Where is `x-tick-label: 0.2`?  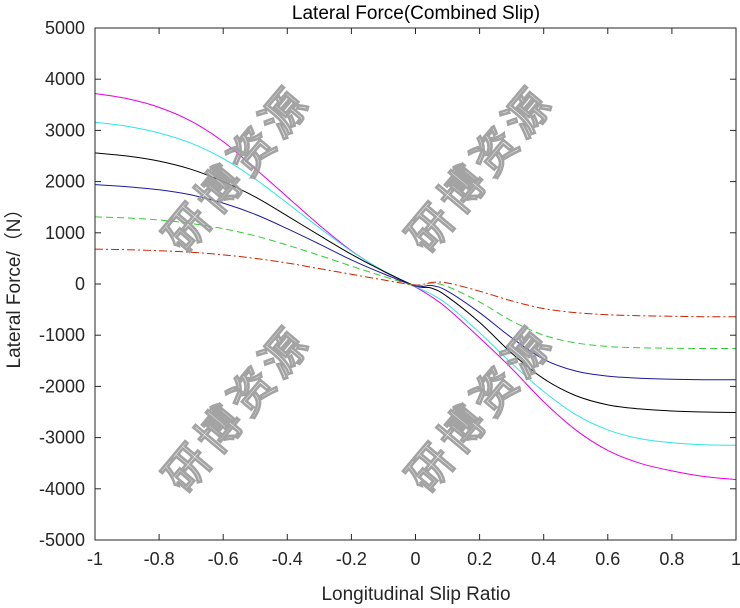
x-tick-label: 0.2 is located at coordinates (479, 559).